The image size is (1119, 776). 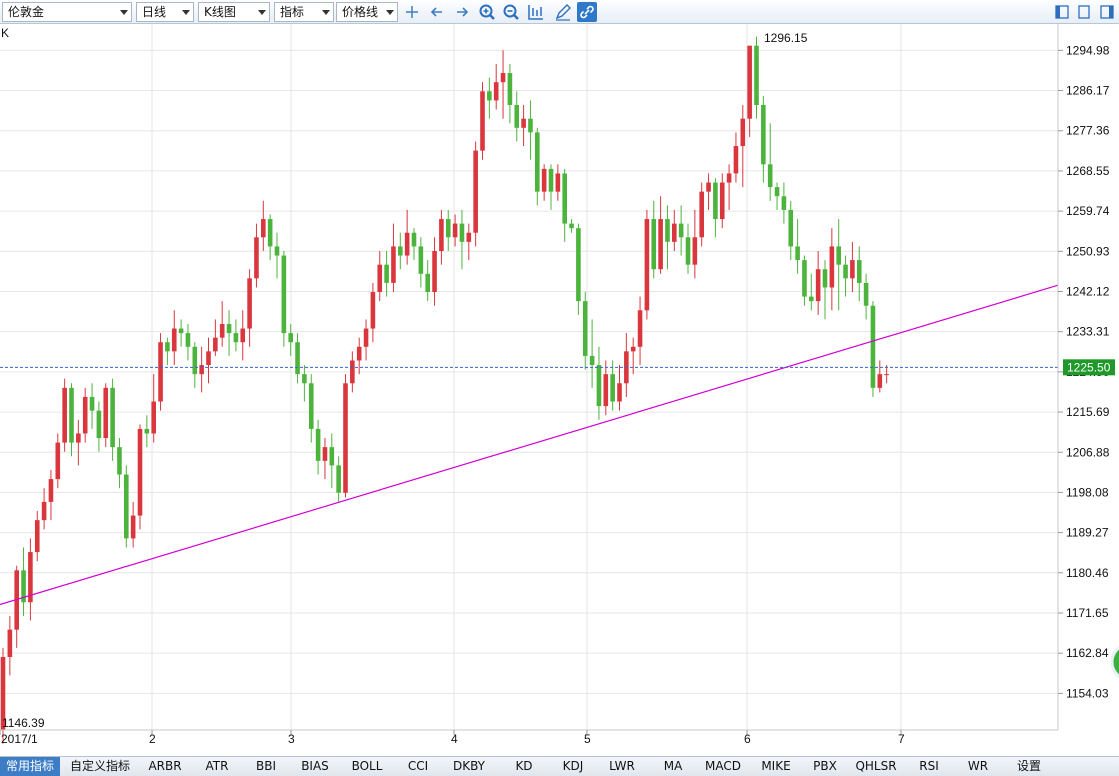 What do you see at coordinates (217, 766) in the screenshot?
I see `tab-indicator: ATR` at bounding box center [217, 766].